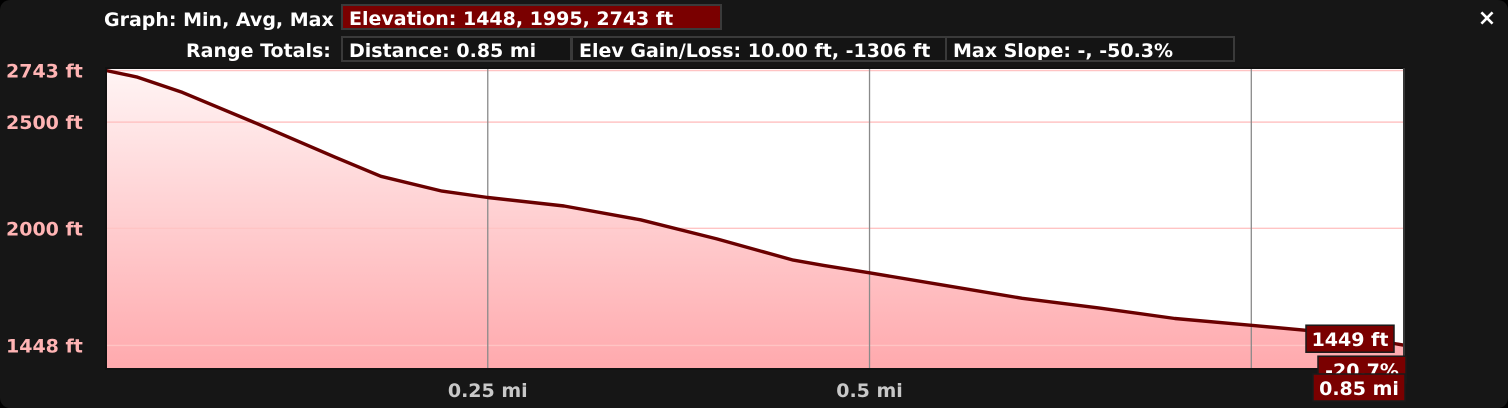 Image resolution: width=1508 pixels, height=408 pixels. I want to click on x-tick-label: 0.5 mi, so click(869, 391).